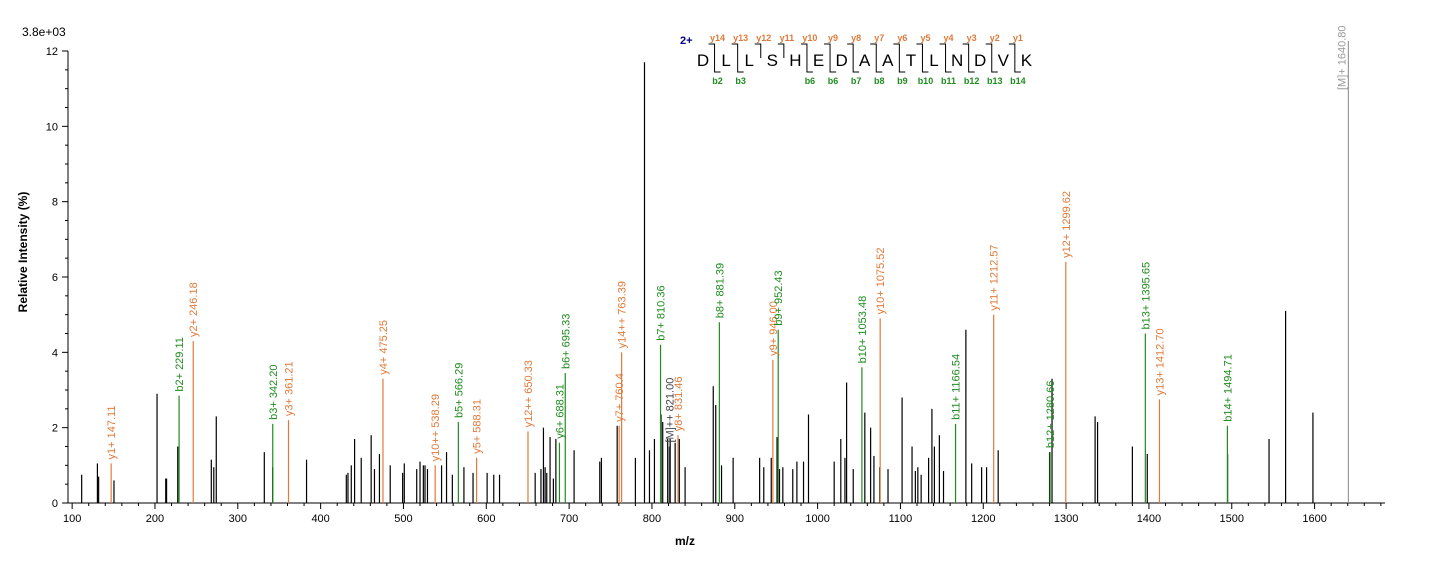  Describe the element at coordinates (403, 519) in the screenshot. I see `x-tick-label: 500` at that location.